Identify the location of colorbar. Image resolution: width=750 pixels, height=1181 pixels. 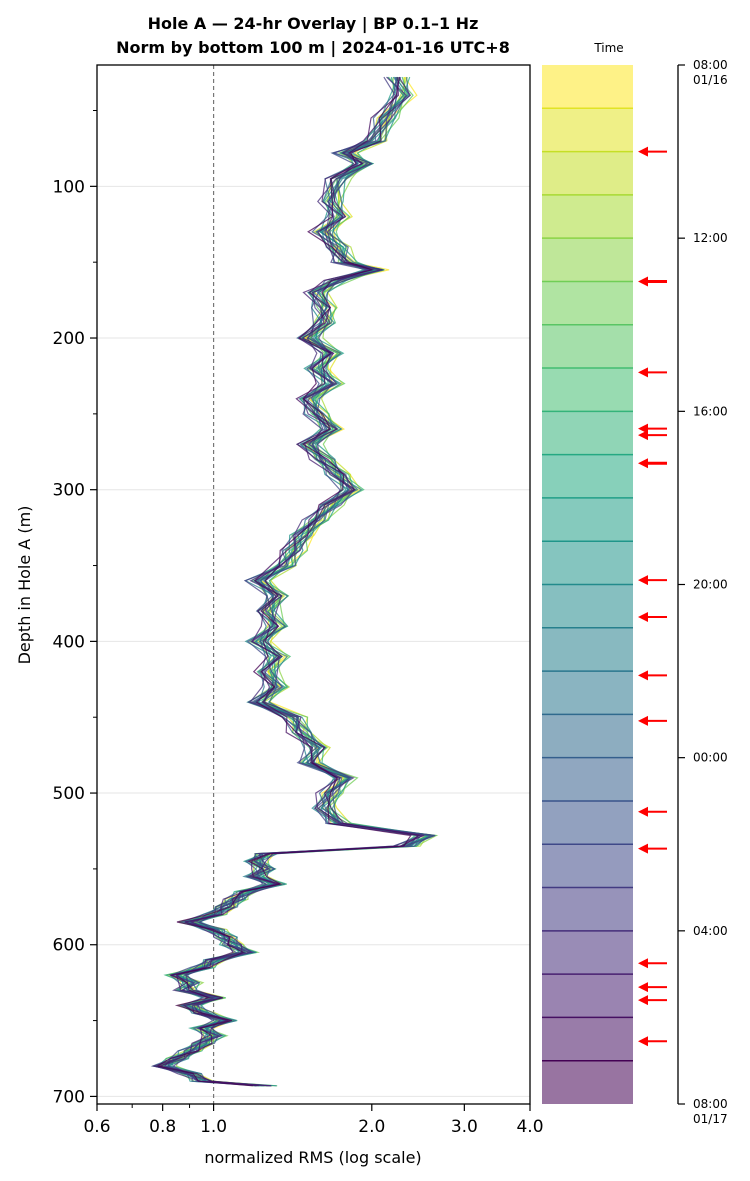
(587, 584).